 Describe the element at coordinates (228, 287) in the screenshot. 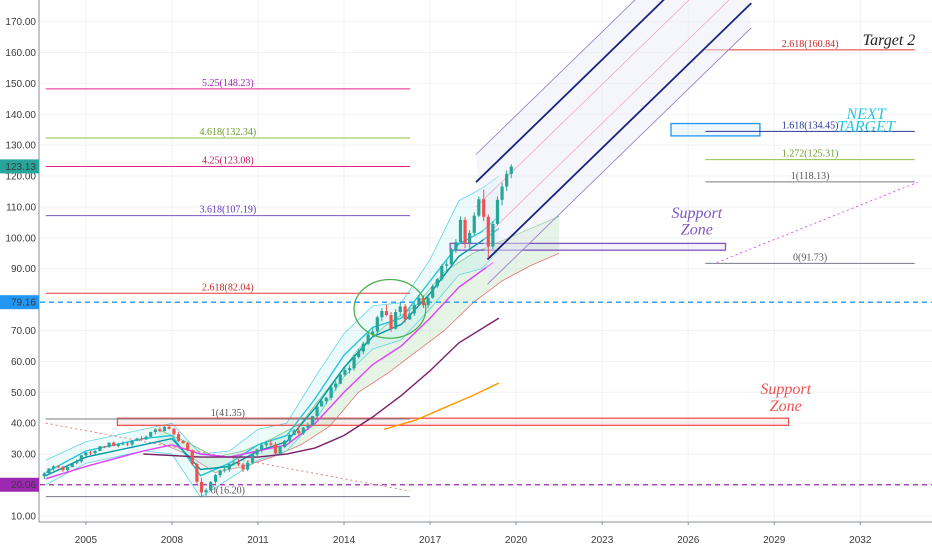

I see `fib-level-label: 2.618(82.04)` at that location.